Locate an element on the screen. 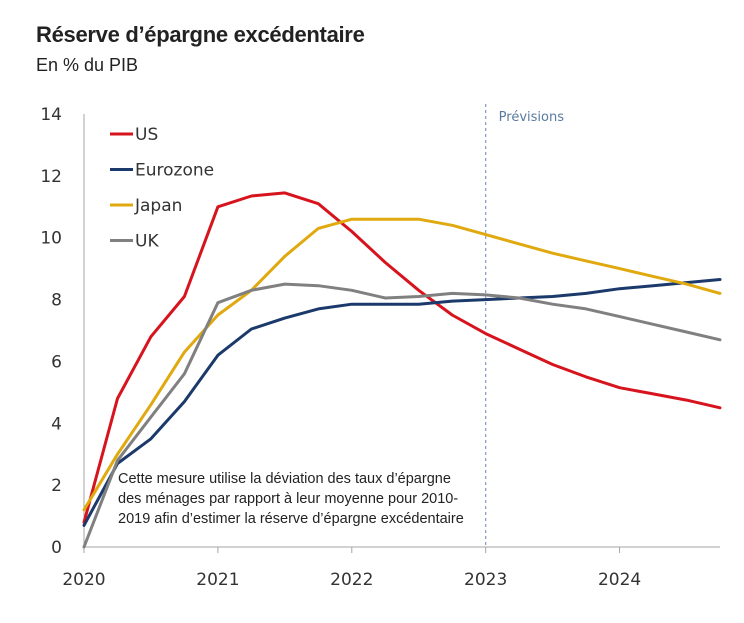 The image size is (744, 623). legend-label-us: US is located at coordinates (146, 135).